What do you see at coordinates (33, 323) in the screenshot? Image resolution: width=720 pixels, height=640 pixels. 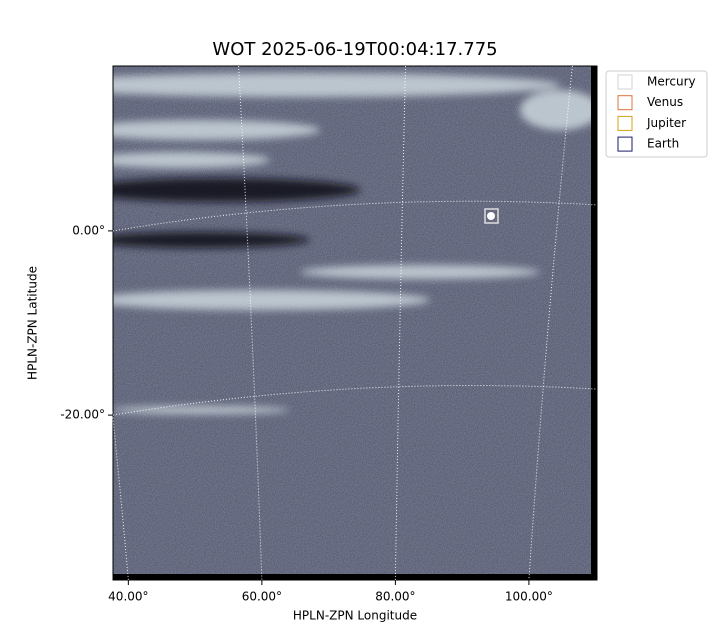 I see `y-axis-label: HPLN-ZPN Latitude` at bounding box center [33, 323].